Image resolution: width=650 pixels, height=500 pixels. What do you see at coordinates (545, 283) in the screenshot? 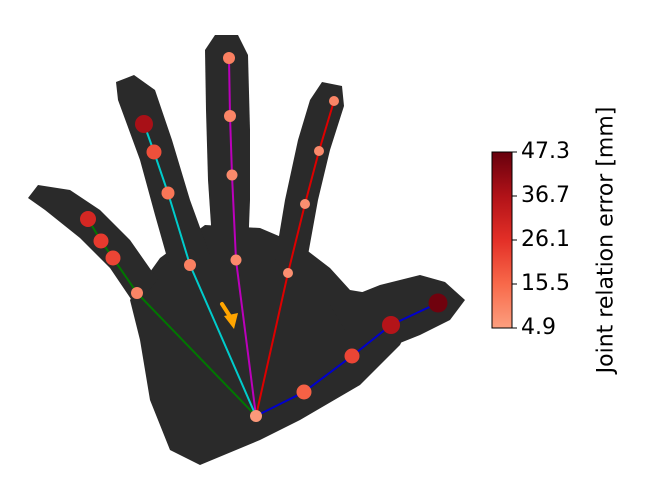
I see `colorbar-tick-label: 15.5` at bounding box center [545, 283].